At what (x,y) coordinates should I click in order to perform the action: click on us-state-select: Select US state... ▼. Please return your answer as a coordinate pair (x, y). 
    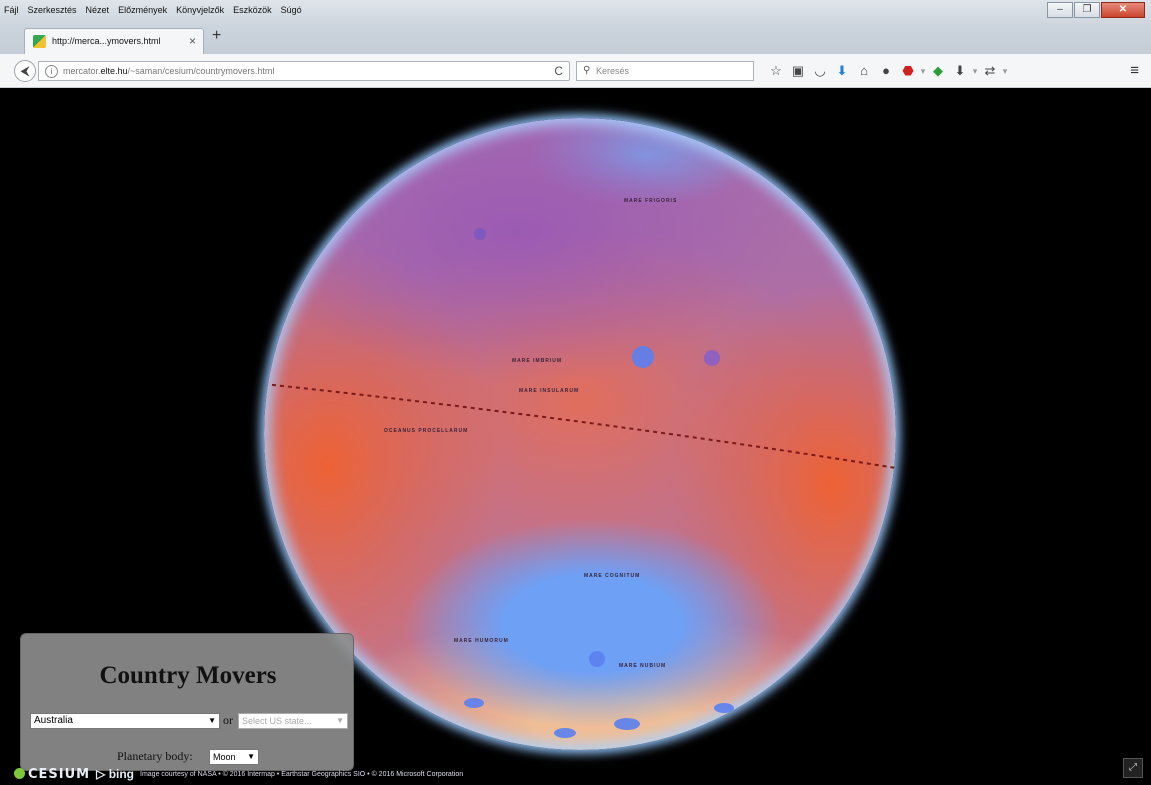
    Looking at the image, I should click on (293, 721).